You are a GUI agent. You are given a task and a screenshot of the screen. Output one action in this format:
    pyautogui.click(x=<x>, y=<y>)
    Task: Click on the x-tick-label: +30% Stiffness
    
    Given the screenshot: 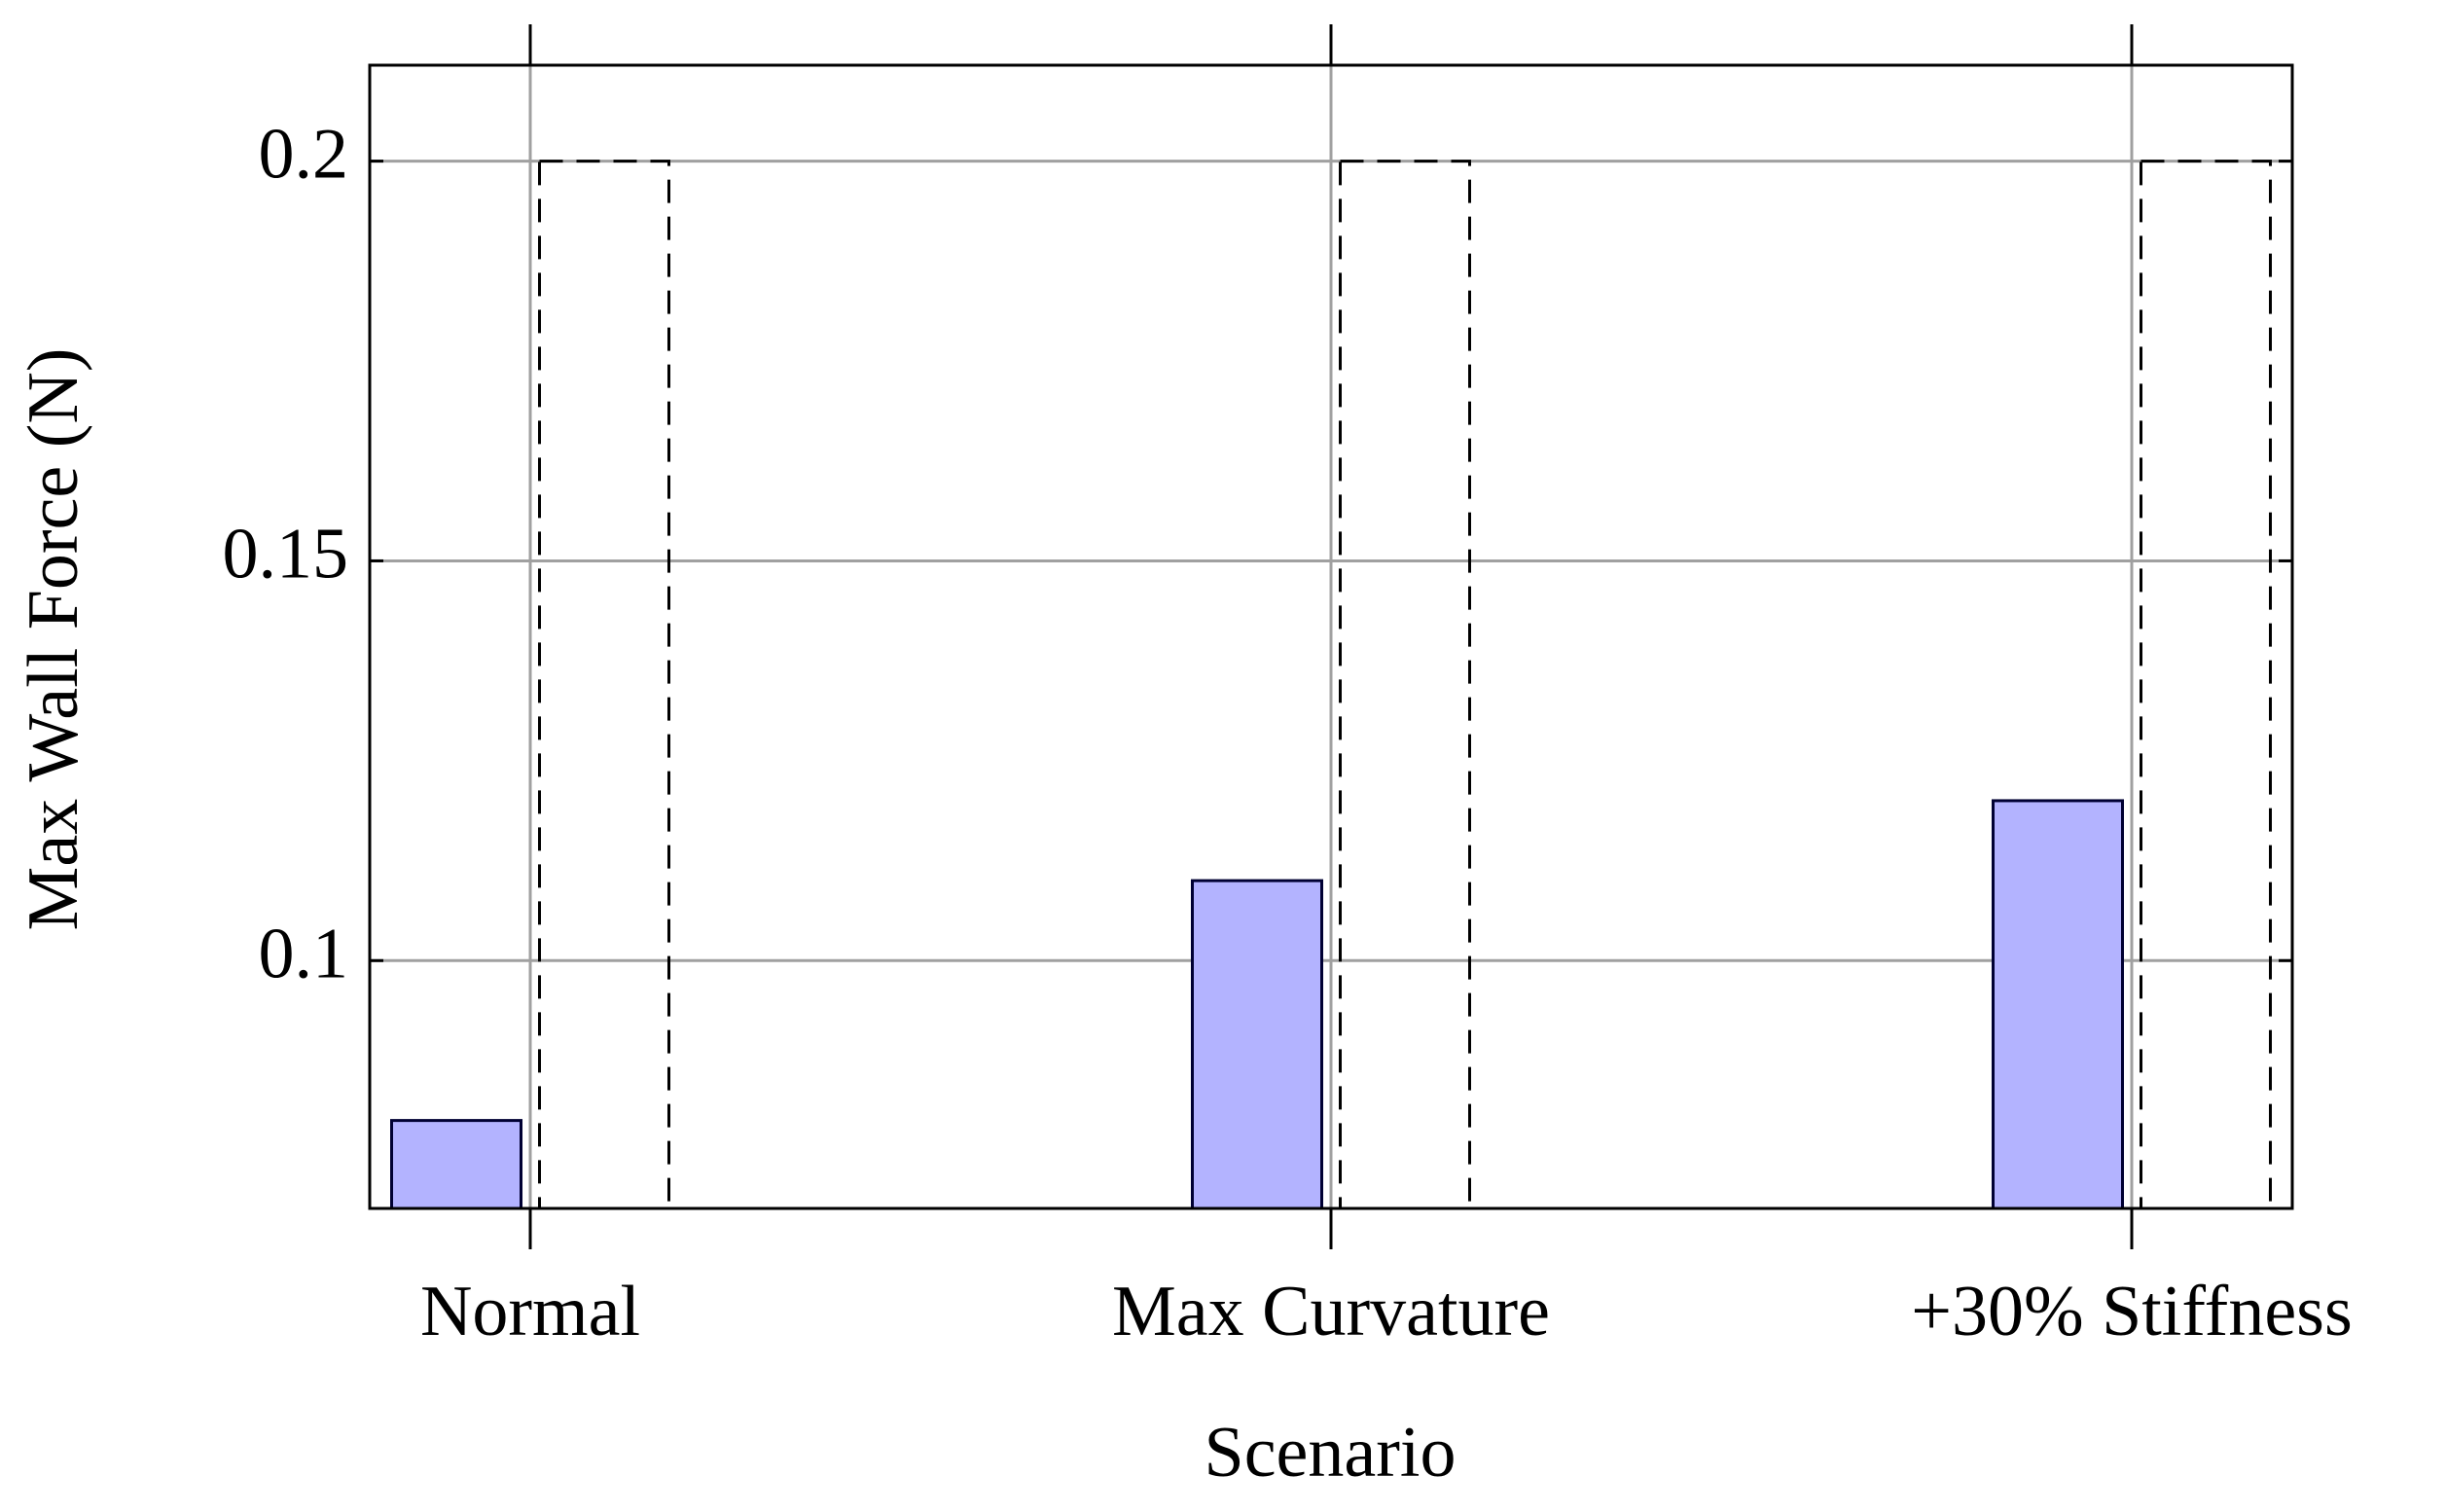 What is the action you would take?
    pyautogui.click(x=2132, y=1311)
    